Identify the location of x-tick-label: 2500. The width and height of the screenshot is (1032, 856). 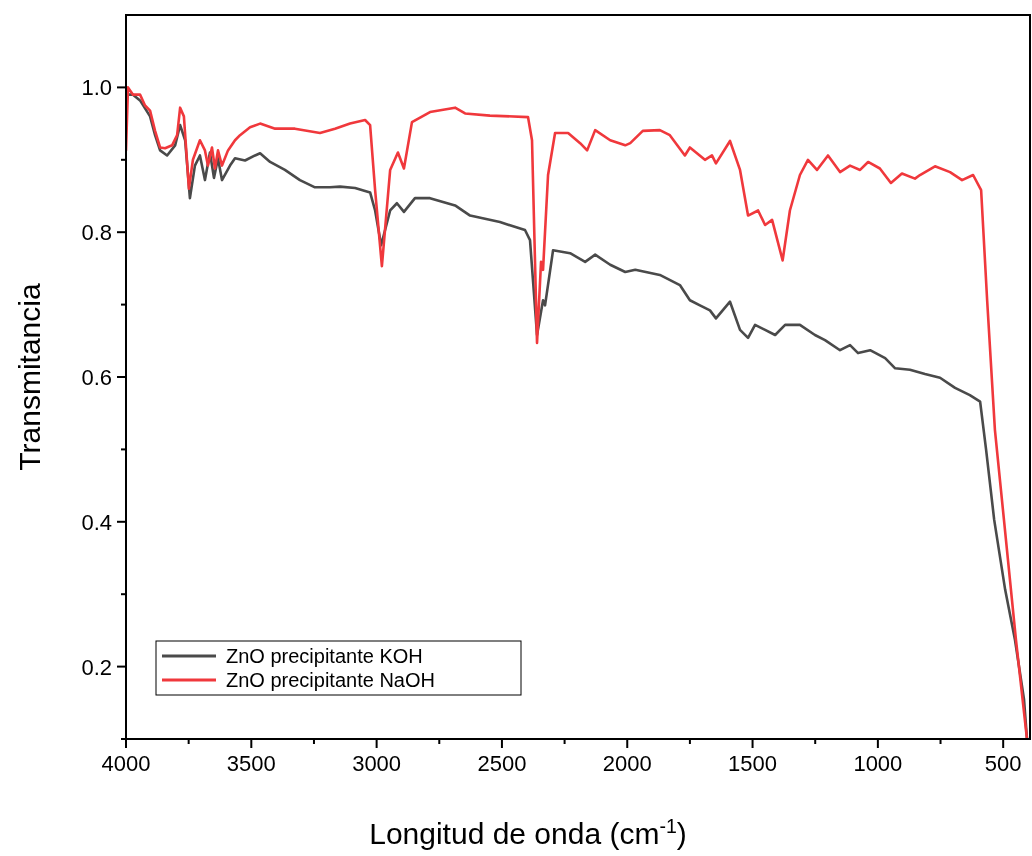
(502, 763).